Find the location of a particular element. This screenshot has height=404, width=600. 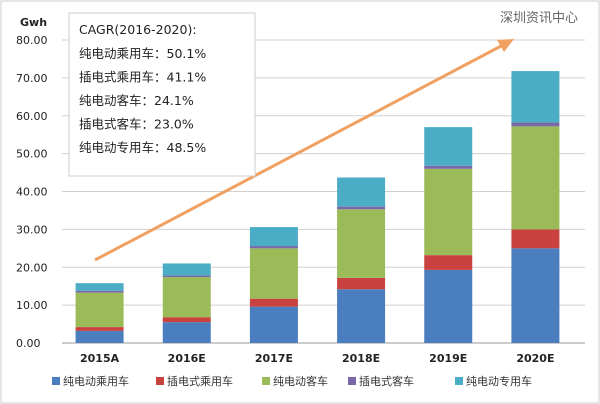

y-tick-label: 80.00 is located at coordinates (32, 40).